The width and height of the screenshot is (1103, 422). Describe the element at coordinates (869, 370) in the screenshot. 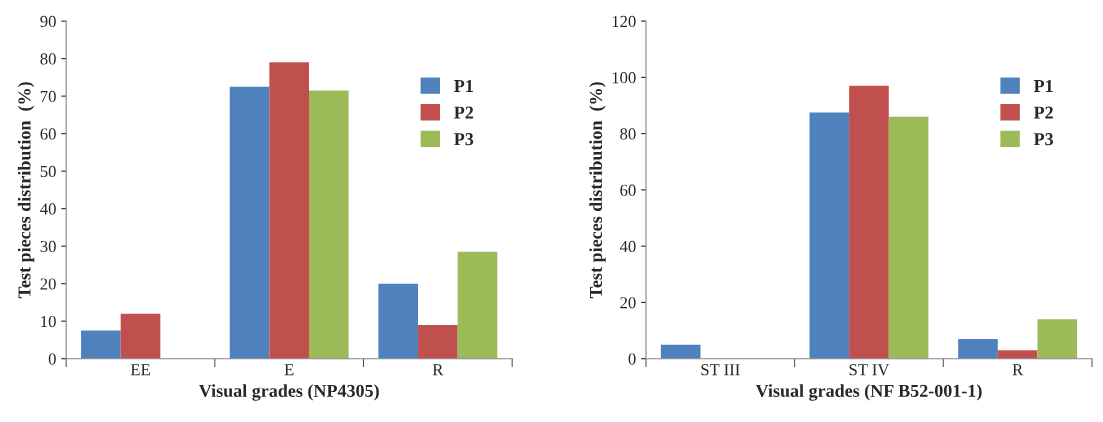

I see `x-tick-label: ST IV` at that location.